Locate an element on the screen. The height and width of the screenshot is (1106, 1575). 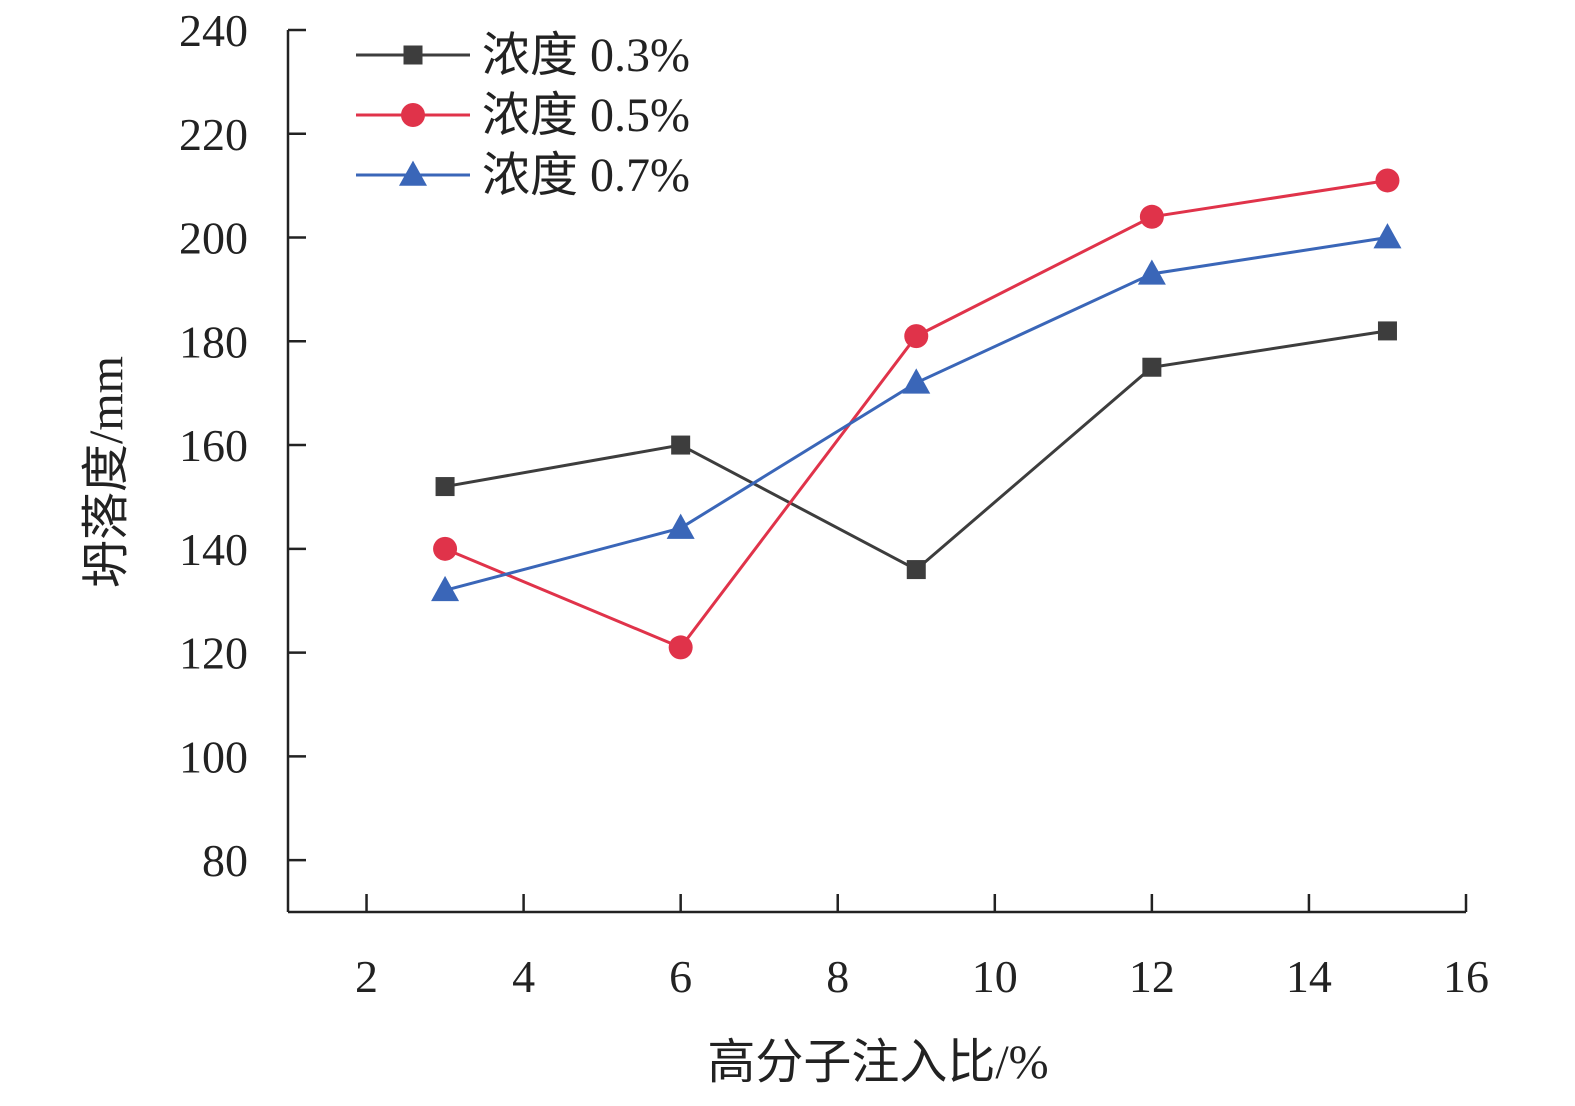
legend-entry: 浓度 0.7% is located at coordinates (523, 175).